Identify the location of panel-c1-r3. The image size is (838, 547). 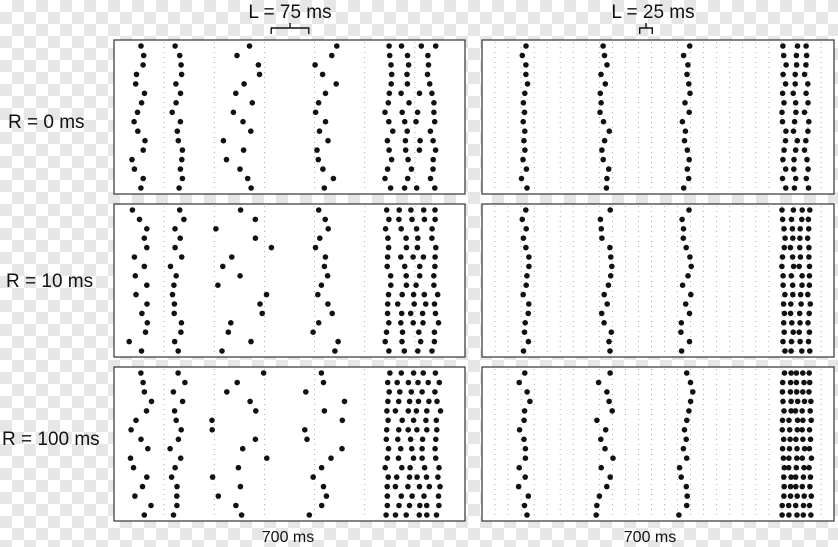
(289, 444).